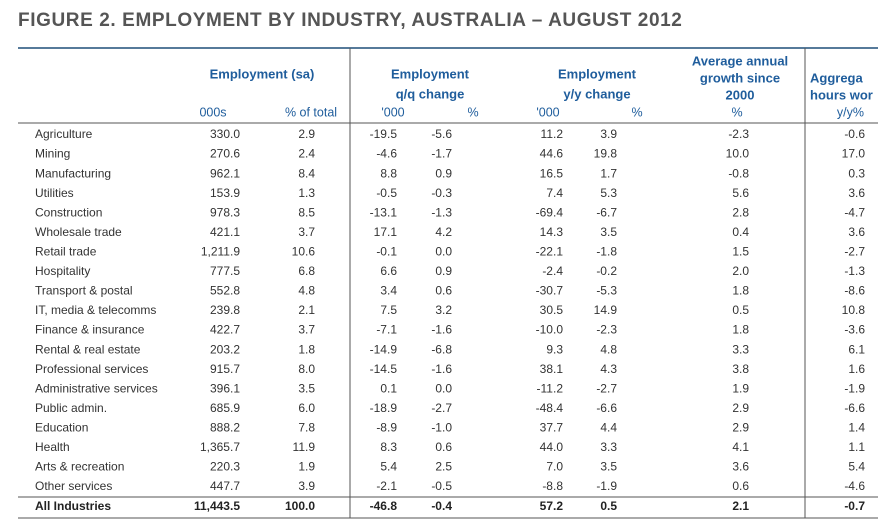  I want to click on cell: 6.6, so click(388, 271).